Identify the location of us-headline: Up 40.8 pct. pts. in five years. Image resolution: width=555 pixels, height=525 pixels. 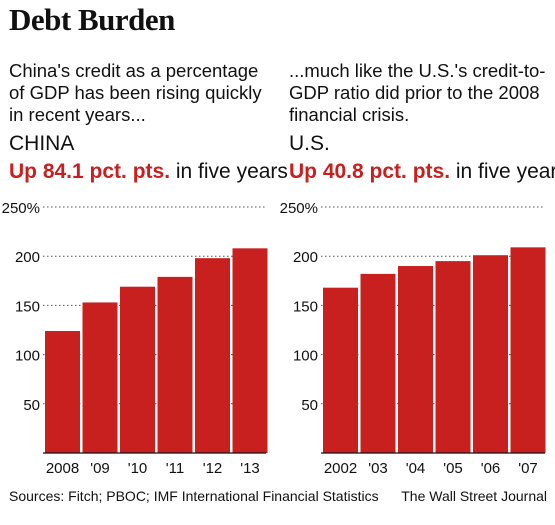
(422, 172).